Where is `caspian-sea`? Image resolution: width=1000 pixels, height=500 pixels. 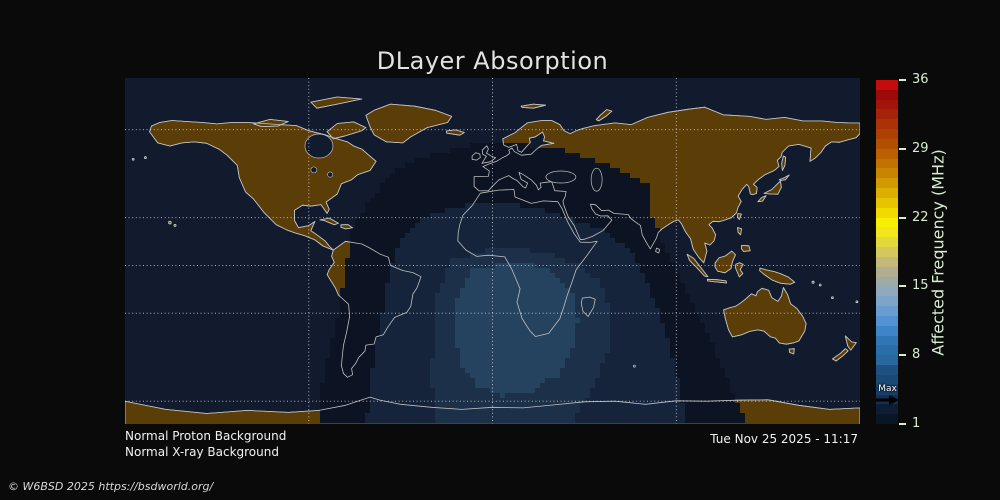
caspian-sea is located at coordinates (596, 179).